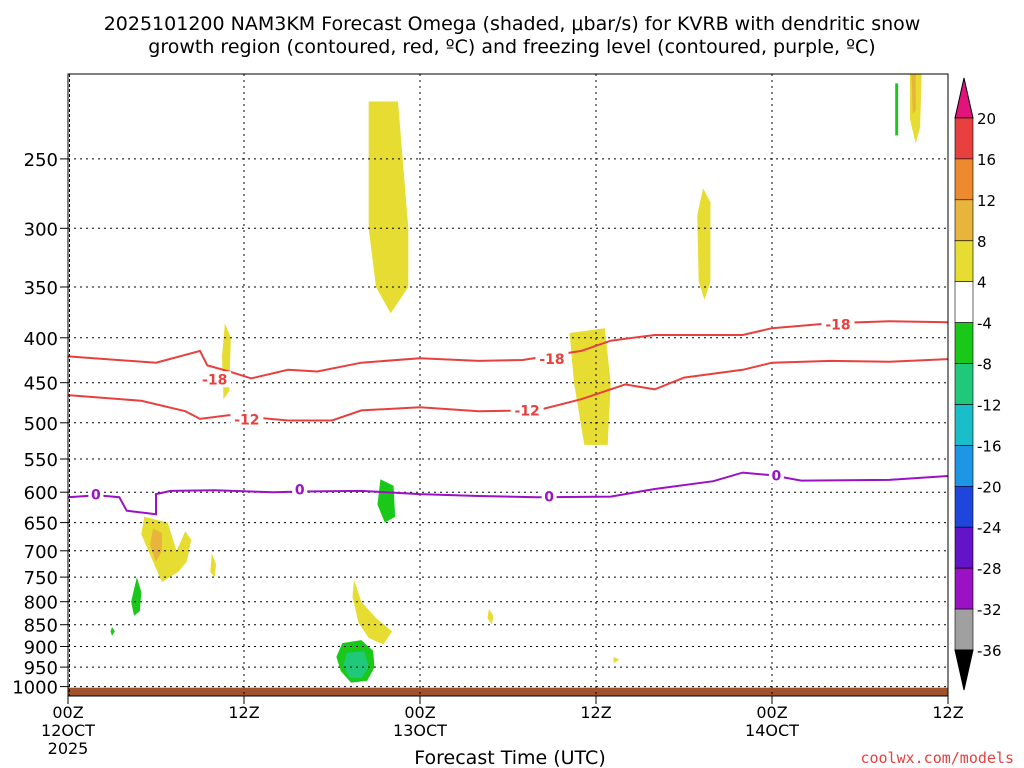 Image resolution: width=1024 pixels, height=768 pixels. Describe the element at coordinates (978, 384) in the screenshot. I see `colorbar: 20 16 12 8 4 -4 -8 -12 -16 -20 -24 -28 -32 -36` at that location.